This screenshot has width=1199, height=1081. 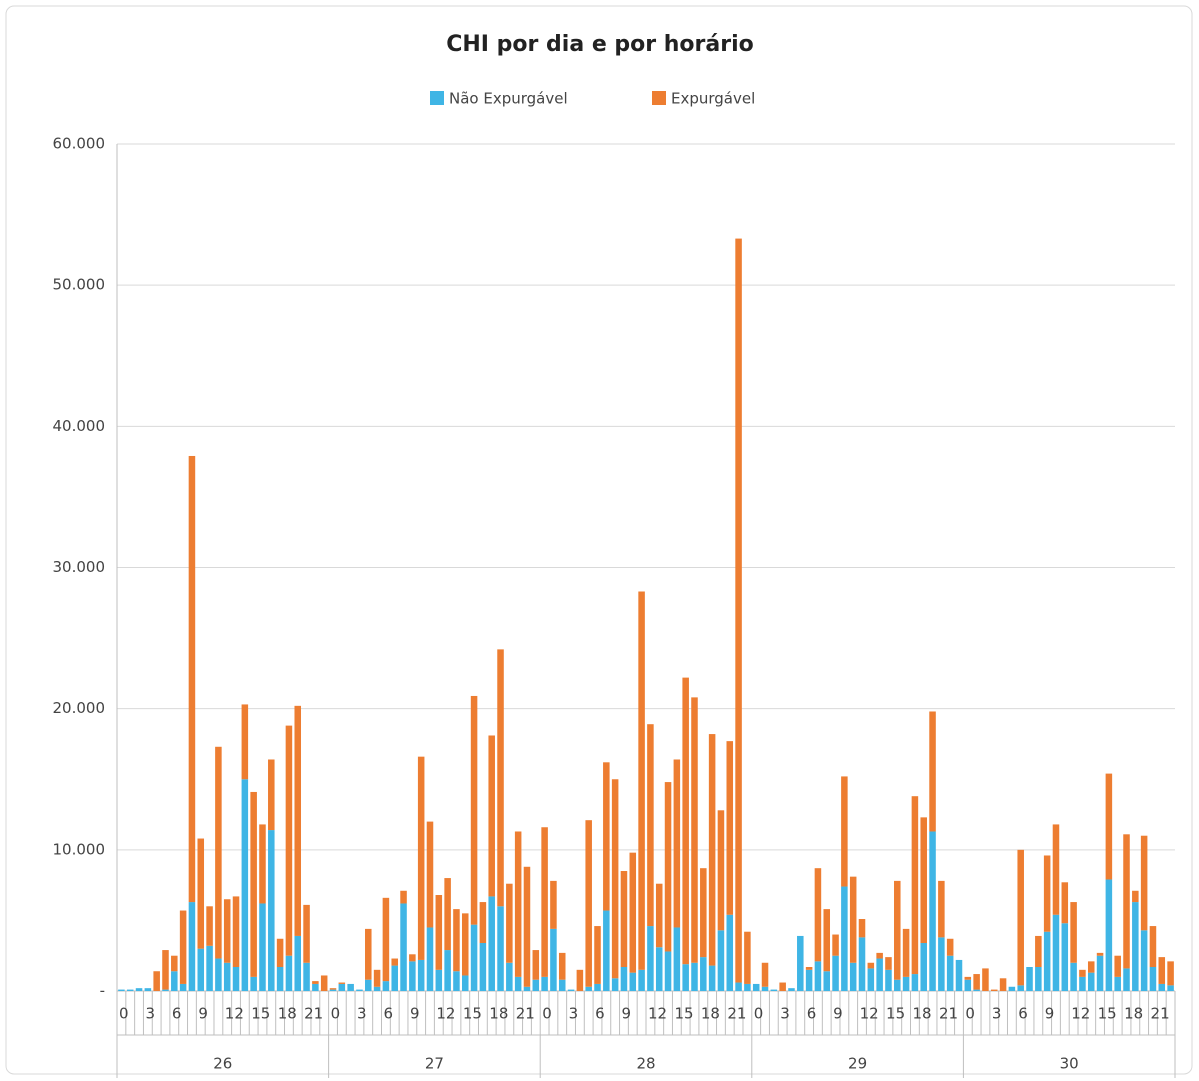 What do you see at coordinates (600, 44) in the screenshot?
I see `chart-title: CHI por dia e por horário` at bounding box center [600, 44].